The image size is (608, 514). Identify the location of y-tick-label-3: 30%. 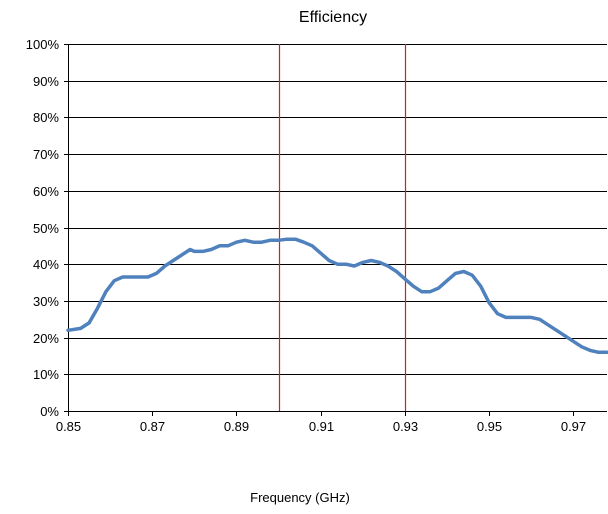
(46, 301).